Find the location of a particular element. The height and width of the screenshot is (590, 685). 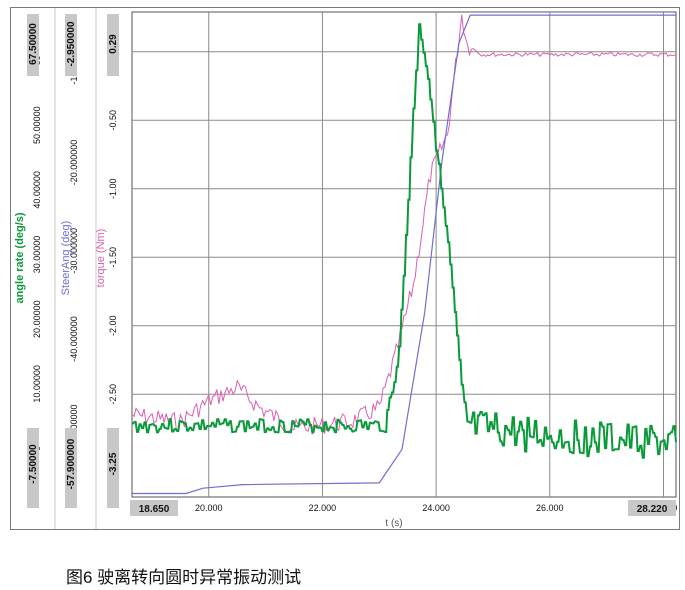

axis-top-label-angle_rate: 67.50000 is located at coordinates (33, 44).